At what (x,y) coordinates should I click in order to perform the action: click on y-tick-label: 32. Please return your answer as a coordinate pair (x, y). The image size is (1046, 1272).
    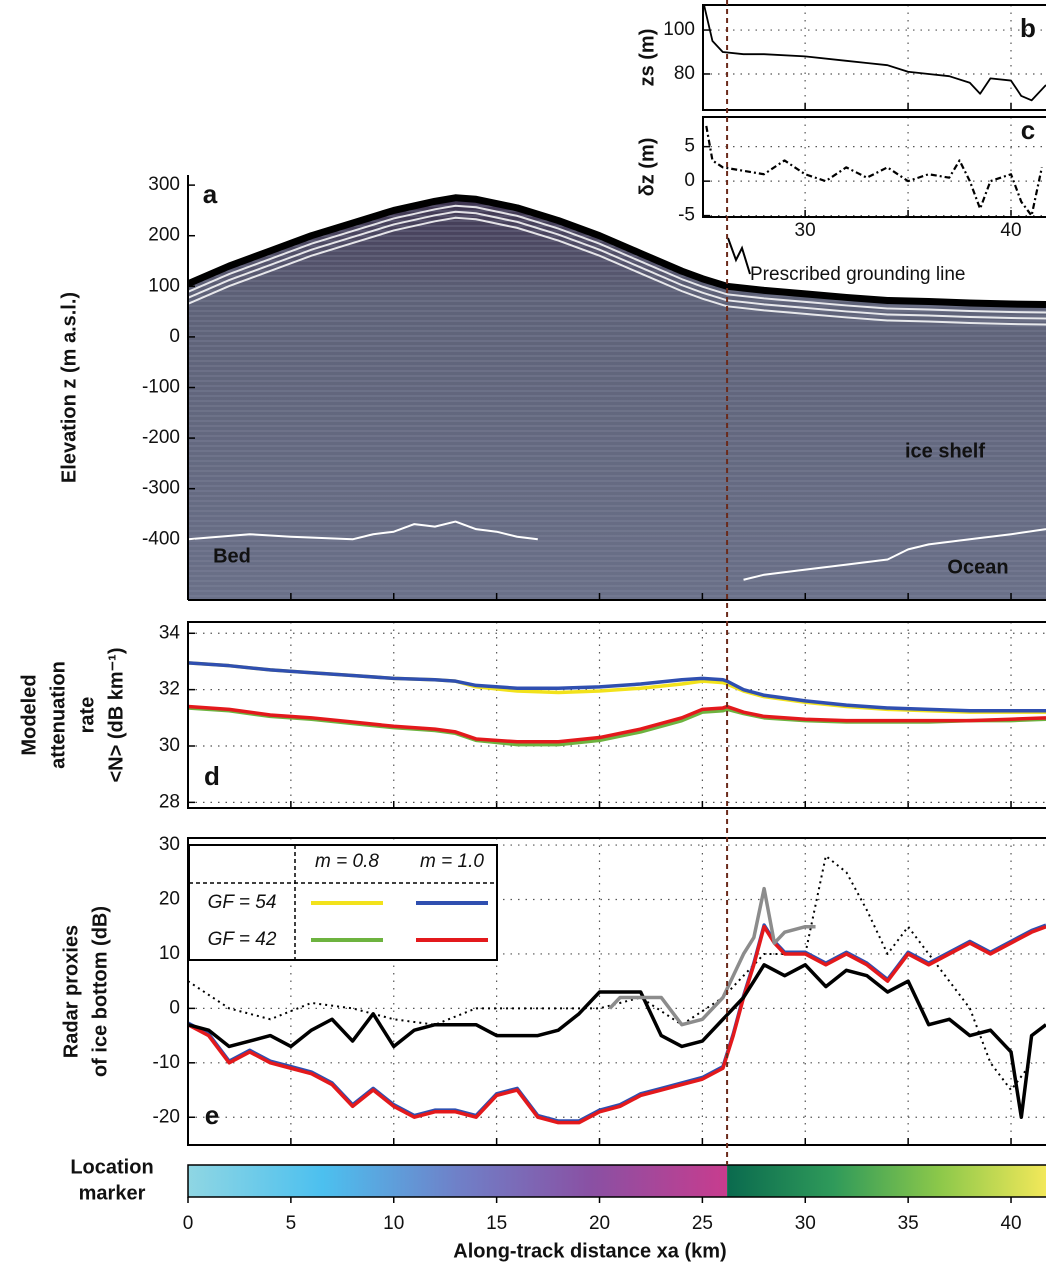
    Looking at the image, I should click on (169, 689).